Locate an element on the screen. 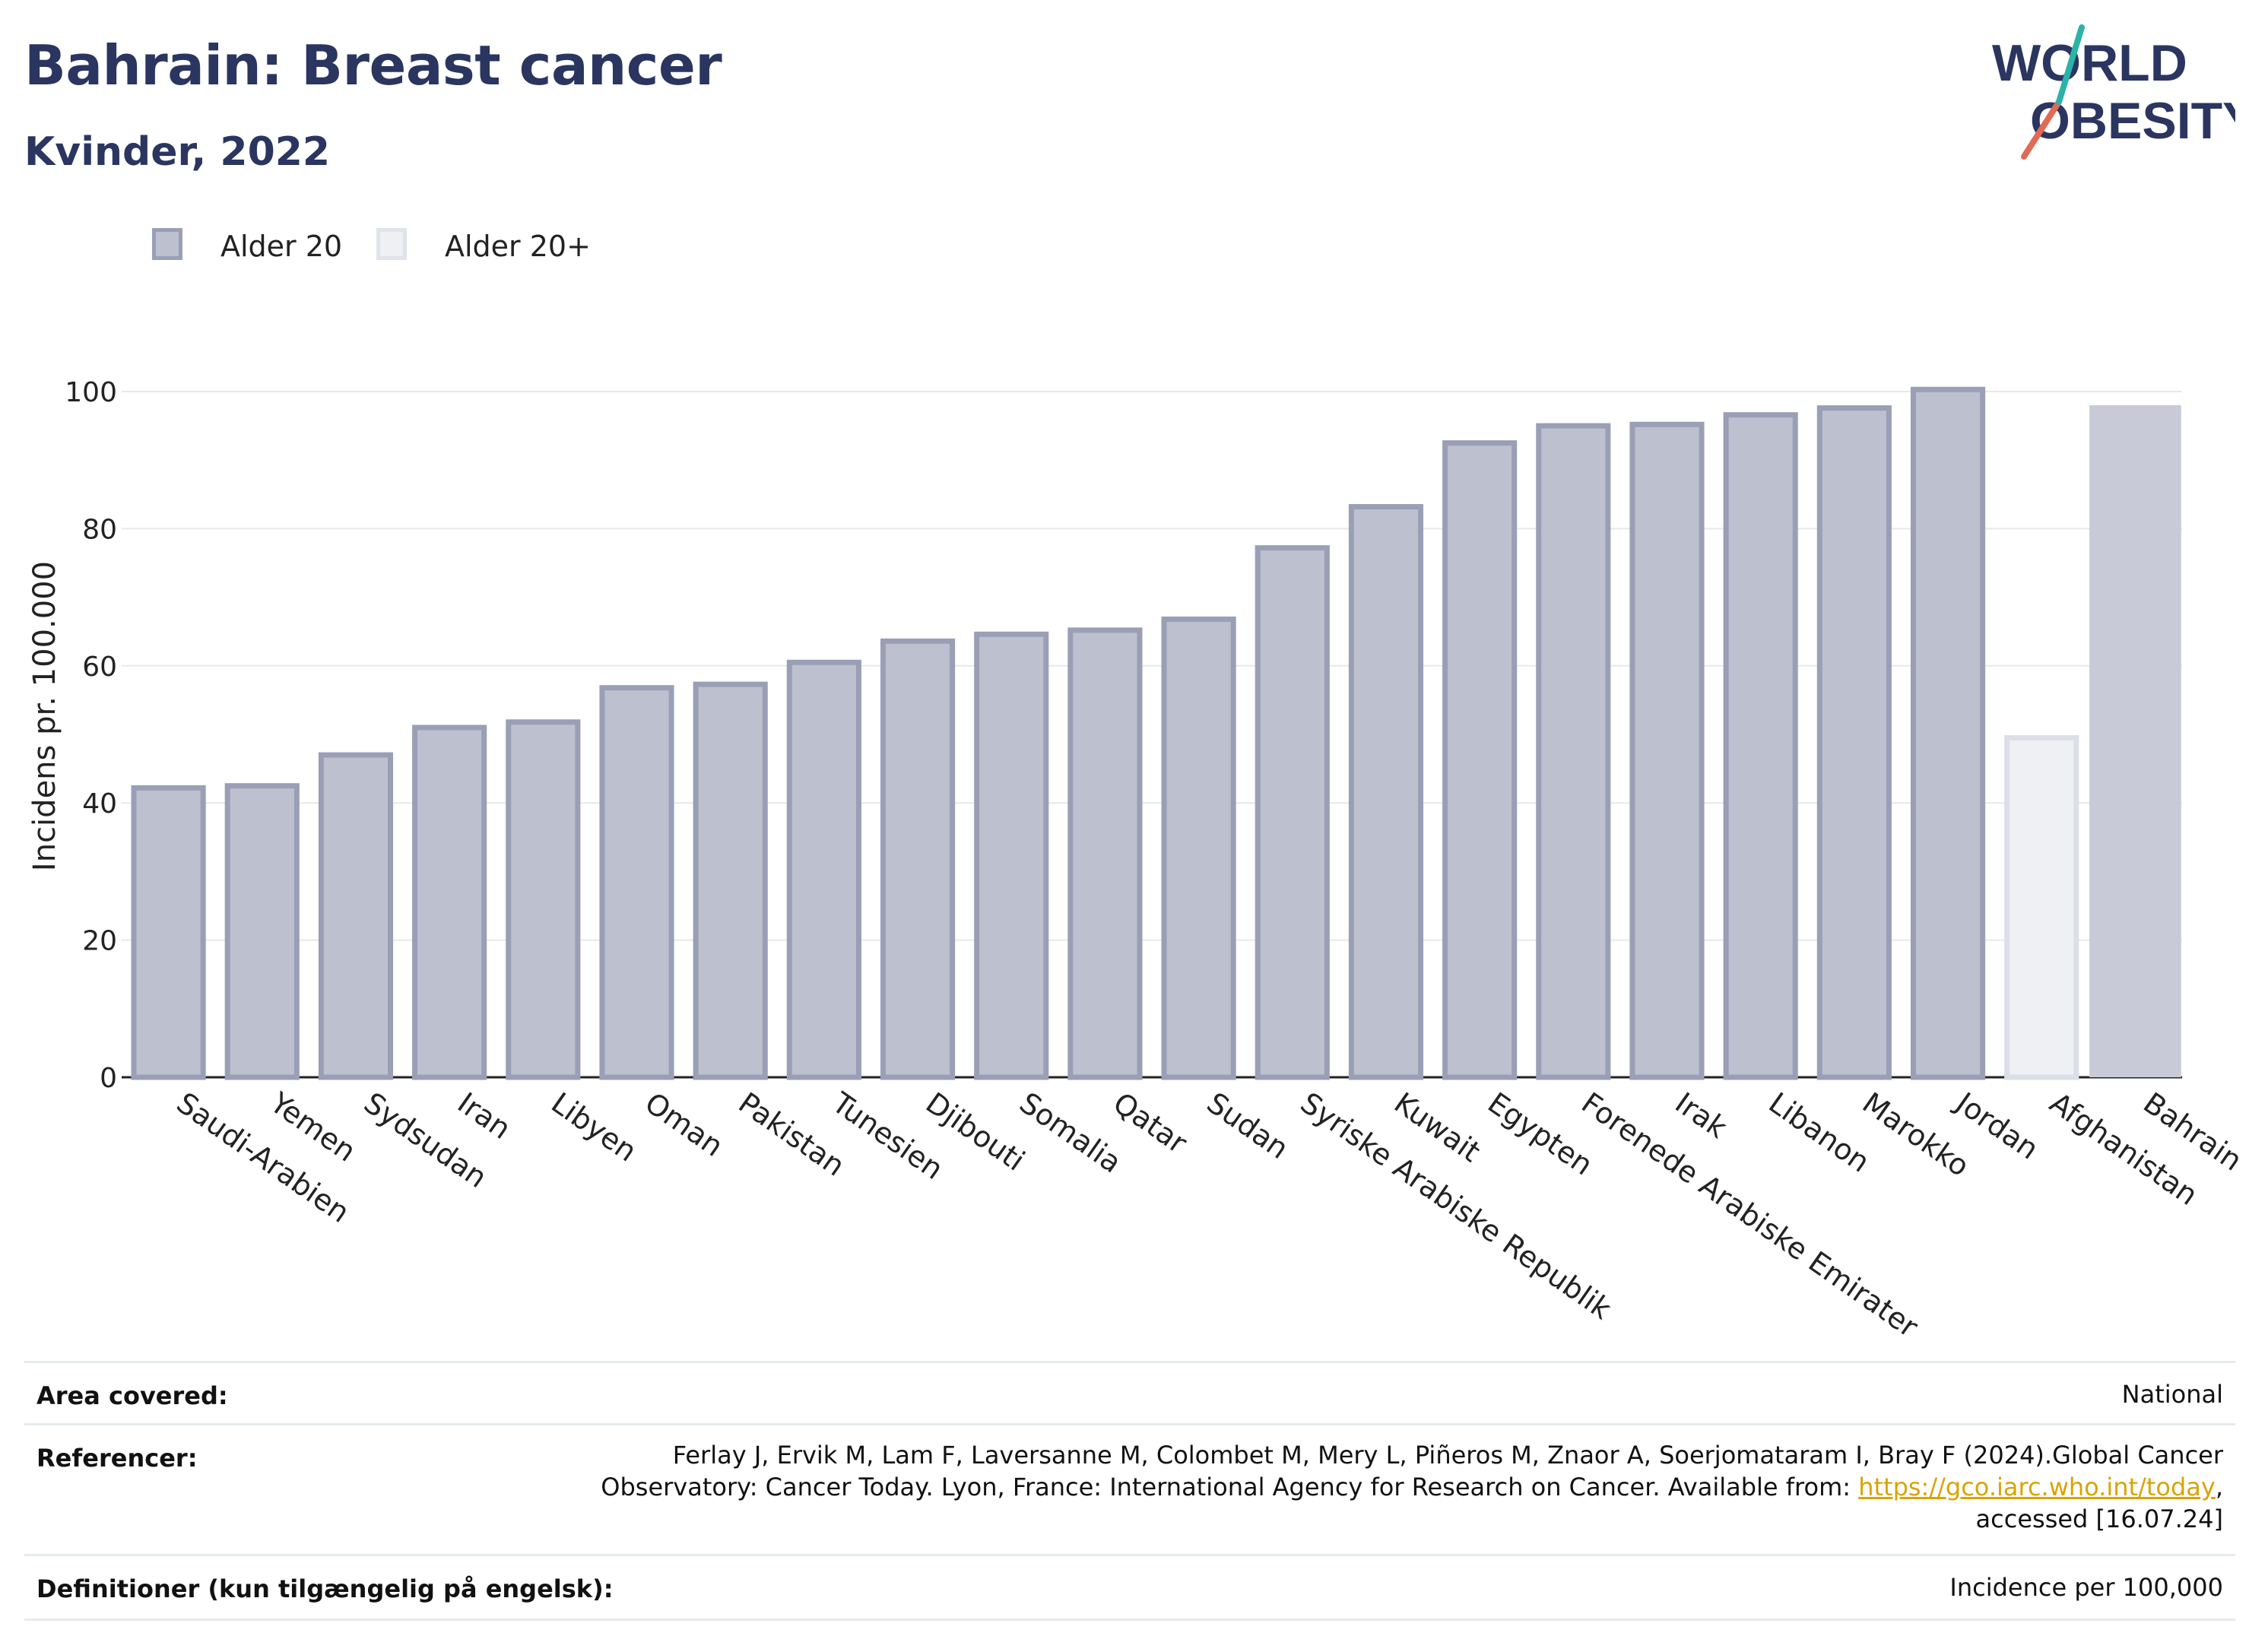 The width and height of the screenshot is (2249, 1652). y-tick-label: 0 is located at coordinates (108, 1078).